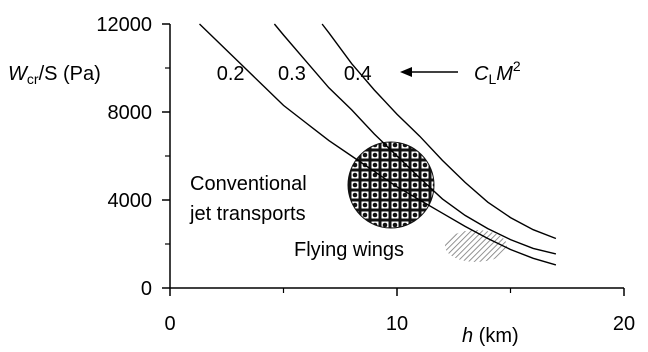 The width and height of the screenshot is (648, 352). What do you see at coordinates (391, 185) in the screenshot?
I see `region-conventional-jet-transports` at bounding box center [391, 185].